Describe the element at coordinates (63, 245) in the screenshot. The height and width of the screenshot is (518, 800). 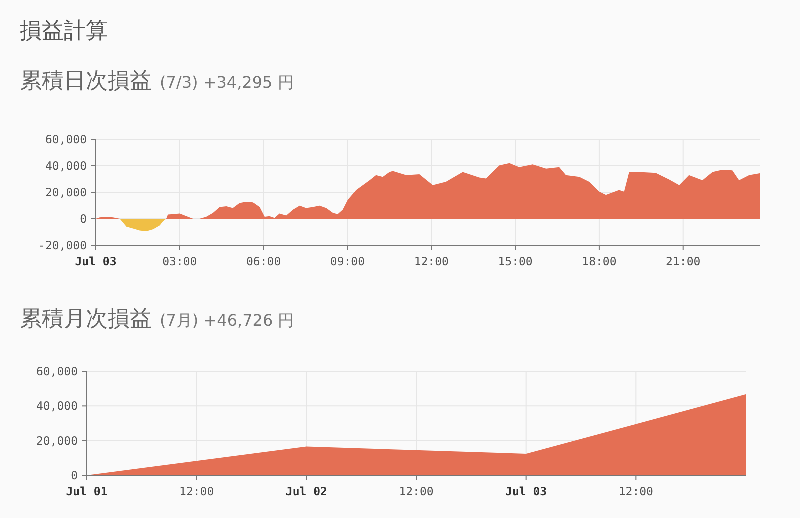
I see `y-tick-label: -20,000` at that location.